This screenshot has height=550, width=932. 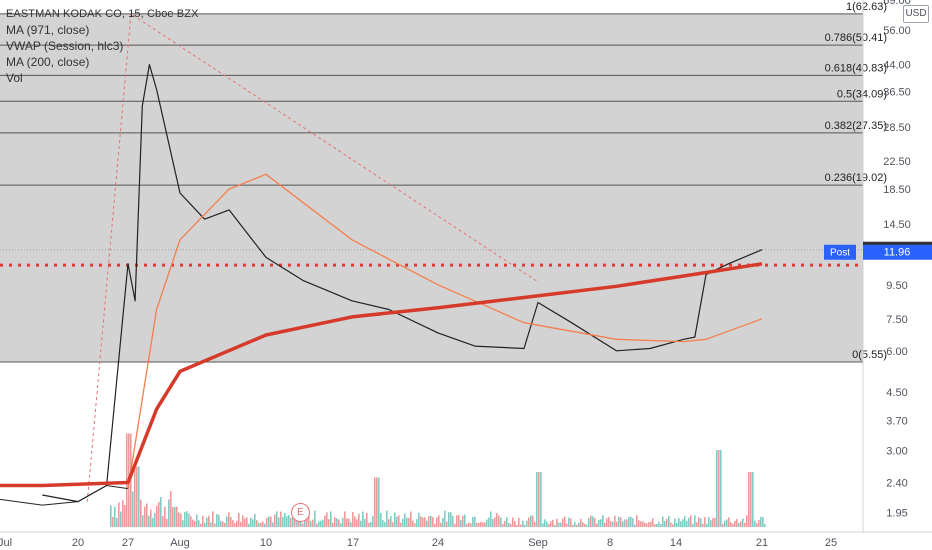 I want to click on earnings-icon: E, so click(x=300, y=512).